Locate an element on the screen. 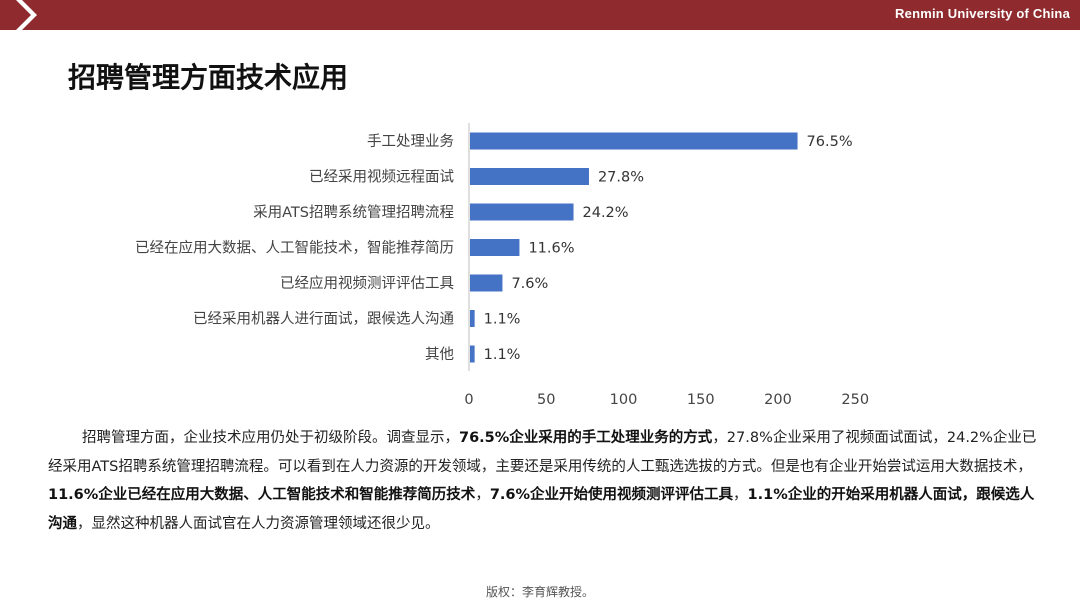  data-label: 7.6% is located at coordinates (529, 284).